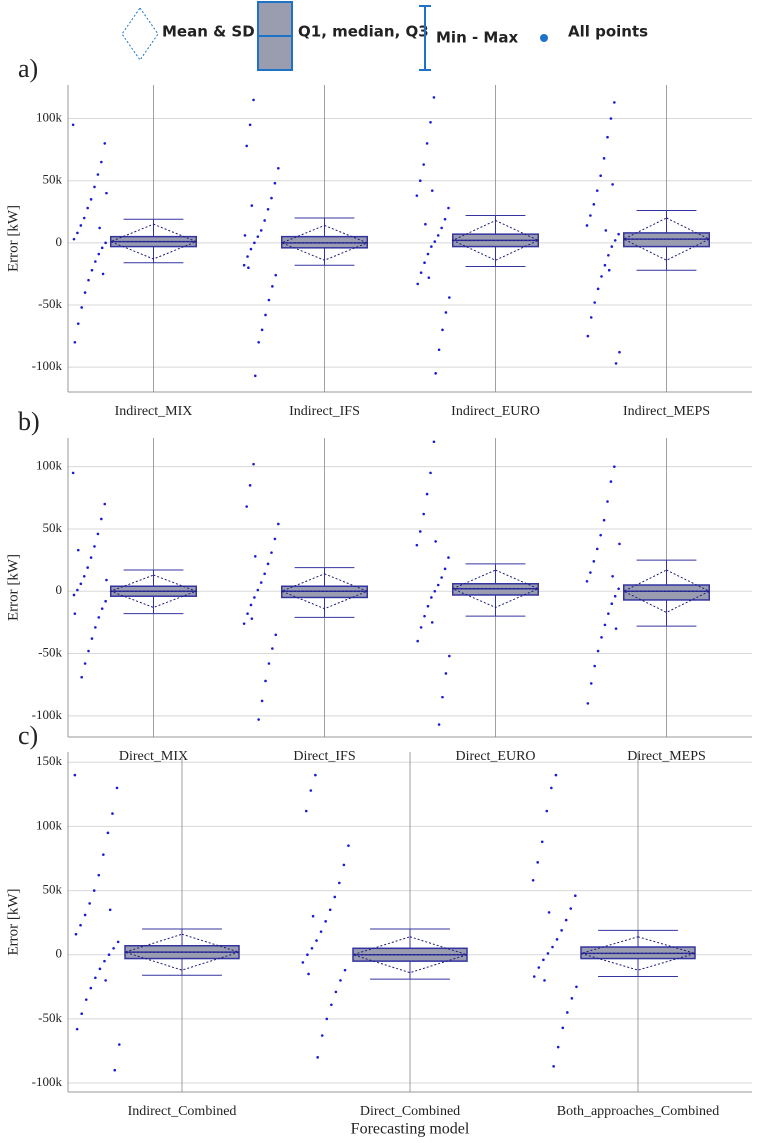 The height and width of the screenshot is (1143, 761). What do you see at coordinates (666, 411) in the screenshot?
I see `x-tick-label: Indirect_MEPS` at bounding box center [666, 411].